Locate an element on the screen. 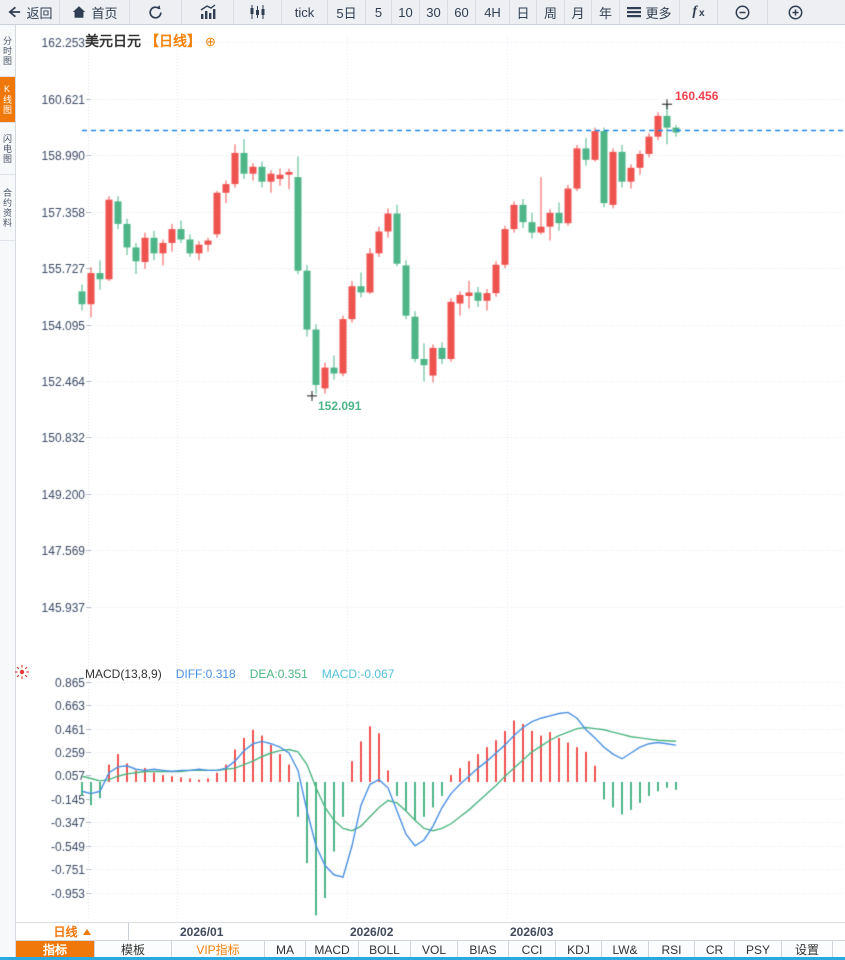 This screenshot has height=960, width=845. tab-indicators: 指标 is located at coordinates (55, 949).